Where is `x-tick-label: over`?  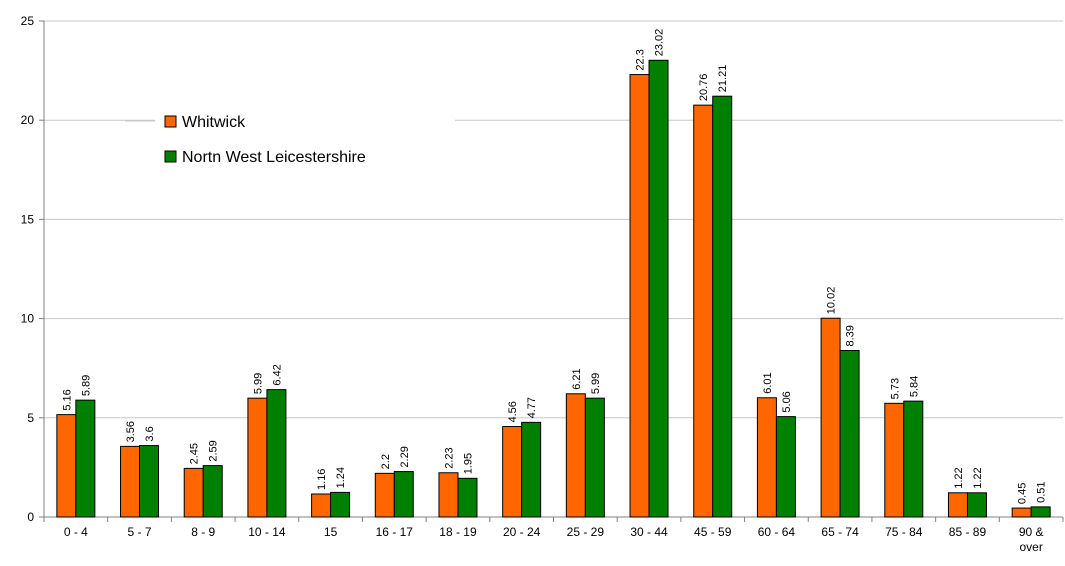
x-tick-label: over is located at coordinates (1030, 547).